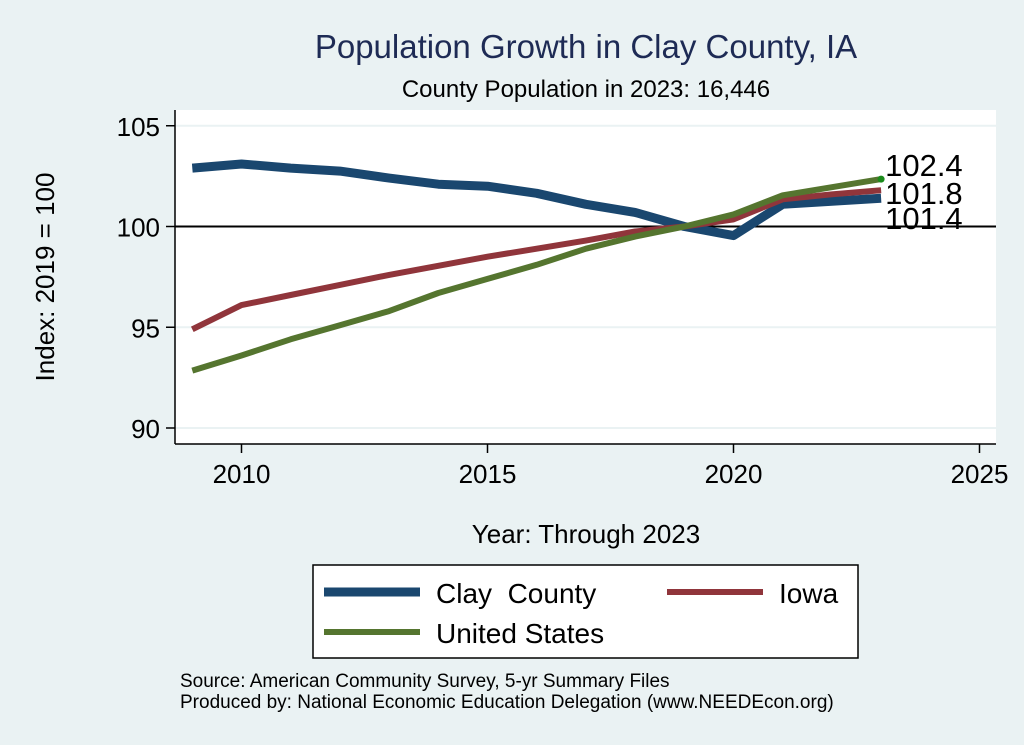 This screenshot has height=745, width=1024. What do you see at coordinates (980, 474) in the screenshot?
I see `x-tick-label: 2025` at bounding box center [980, 474].